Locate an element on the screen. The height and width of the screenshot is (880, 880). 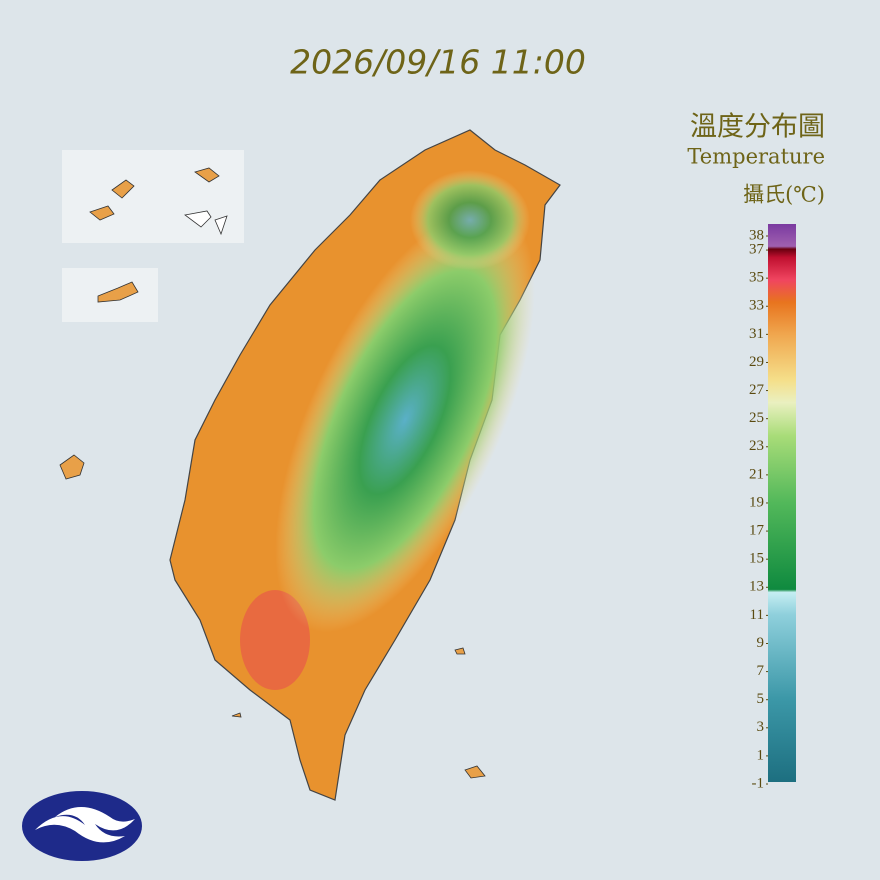
color-bar is located at coordinates (782, 503).